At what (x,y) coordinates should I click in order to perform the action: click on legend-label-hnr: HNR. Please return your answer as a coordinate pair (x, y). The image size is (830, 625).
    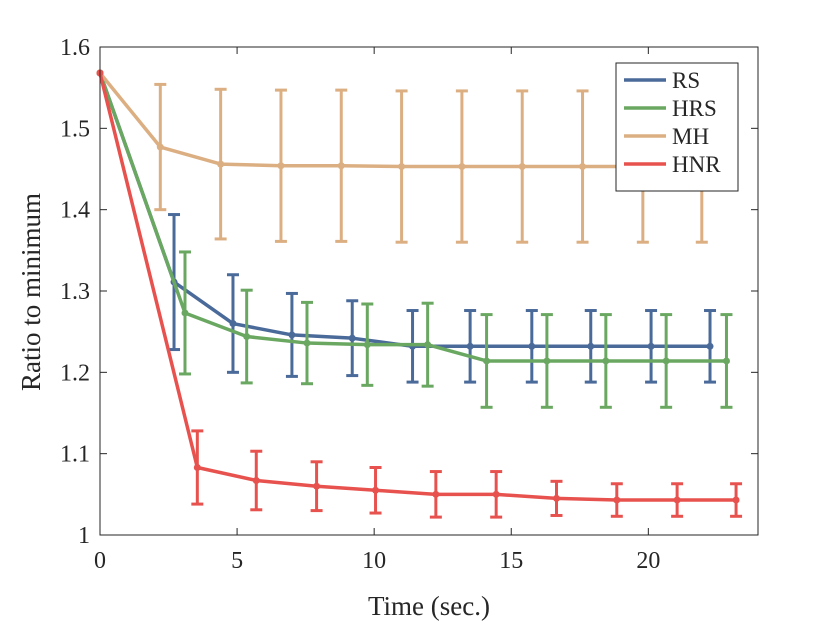
    Looking at the image, I should click on (696, 164).